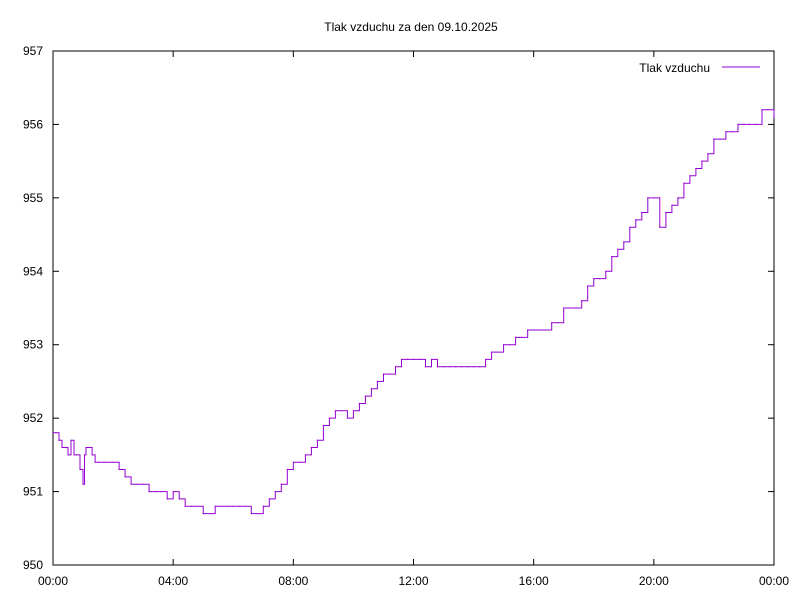 The height and width of the screenshot is (600, 800). What do you see at coordinates (33, 418) in the screenshot?
I see `y-tick-label: 952` at bounding box center [33, 418].